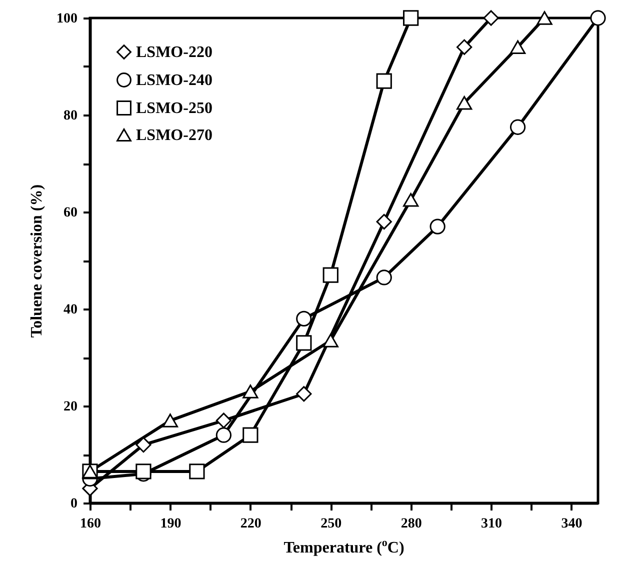 This screenshot has width=627, height=575. I want to click on legend-label: LSMO-250, so click(174, 108).